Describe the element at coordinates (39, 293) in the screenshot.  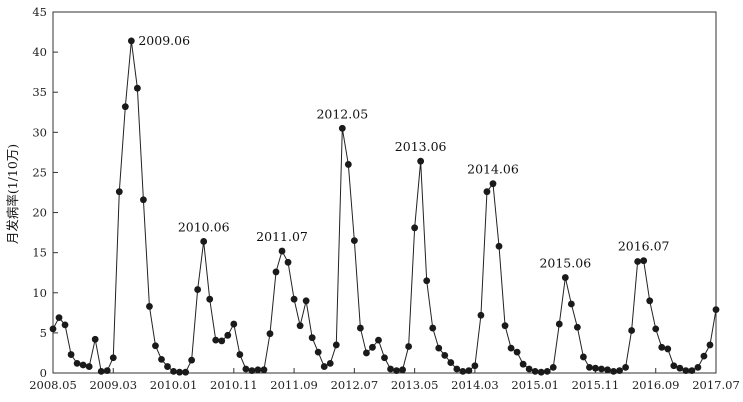
I see `y-tick-label: 10` at that location.